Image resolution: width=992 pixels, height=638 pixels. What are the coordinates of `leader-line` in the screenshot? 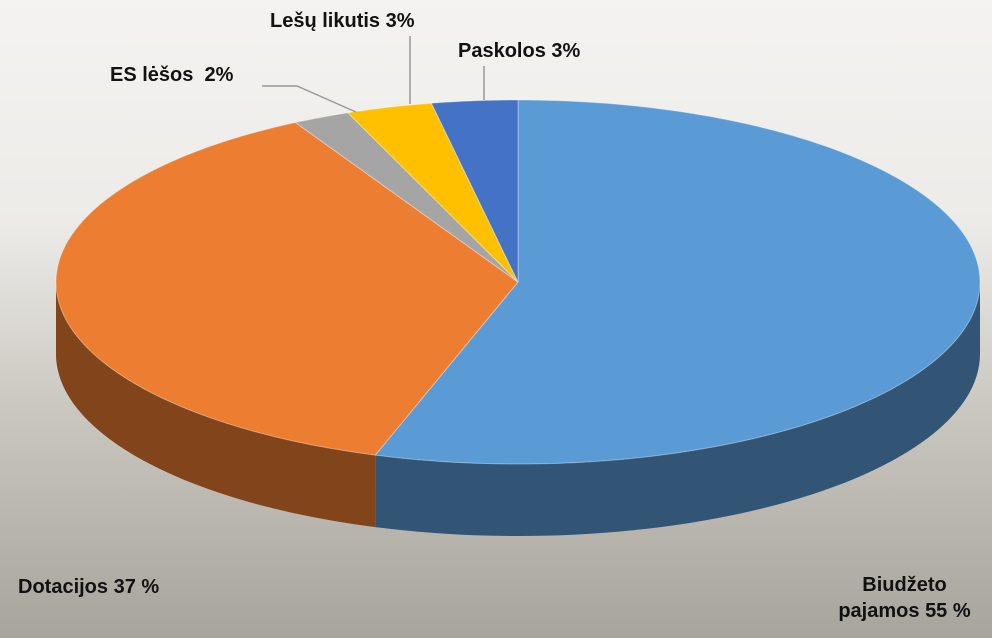 It's located at (309, 99).